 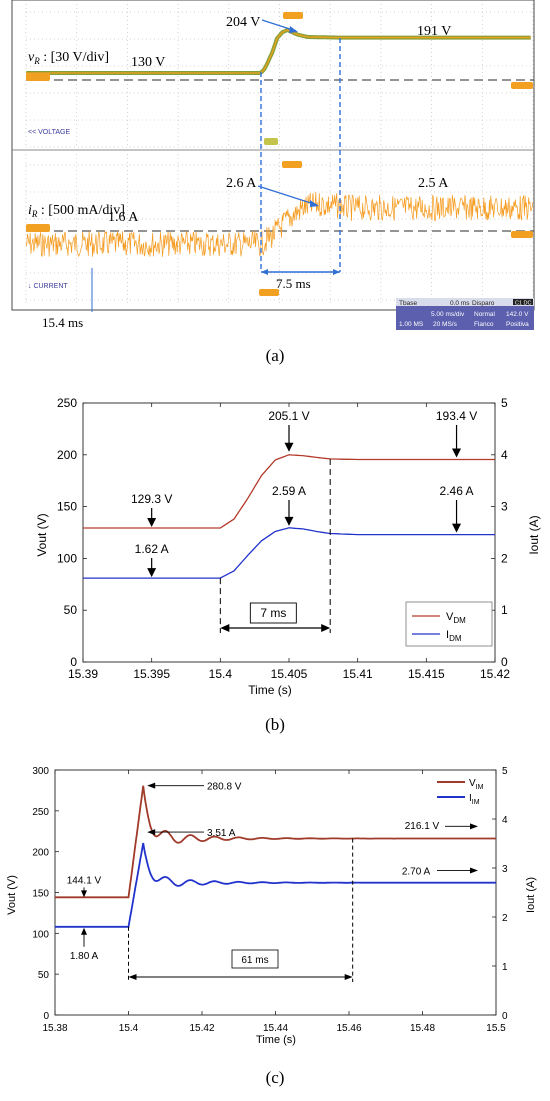 What do you see at coordinates (504, 558) in the screenshot?
I see `y2-tick-label: 2` at bounding box center [504, 558].